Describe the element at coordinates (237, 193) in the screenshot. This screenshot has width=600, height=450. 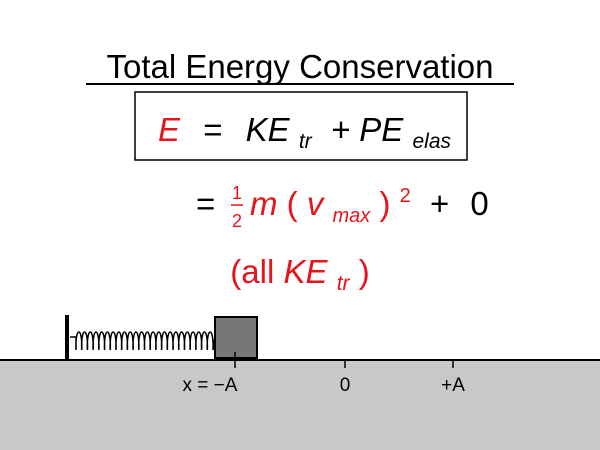
I see `fraction-numerator: 1` at that location.